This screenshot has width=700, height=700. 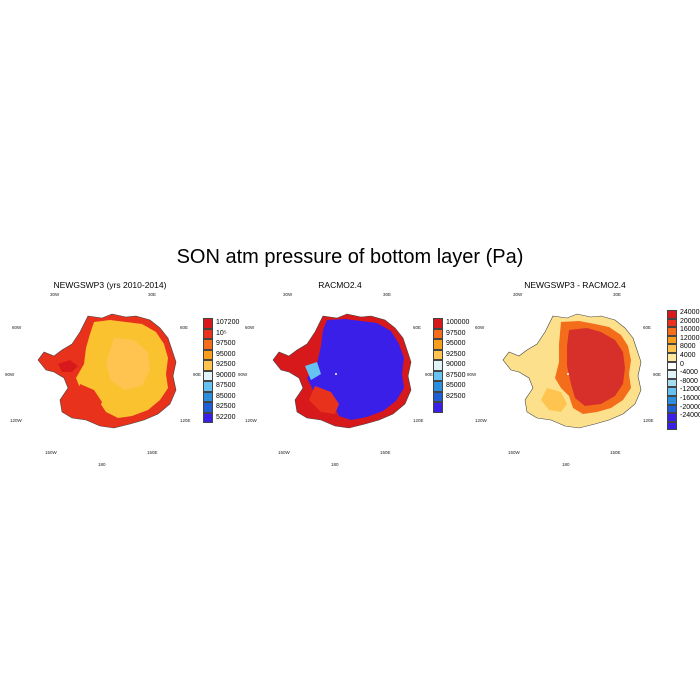 What do you see at coordinates (690, 416) in the screenshot?
I see `colorbar-label: -24000` at bounding box center [690, 416].